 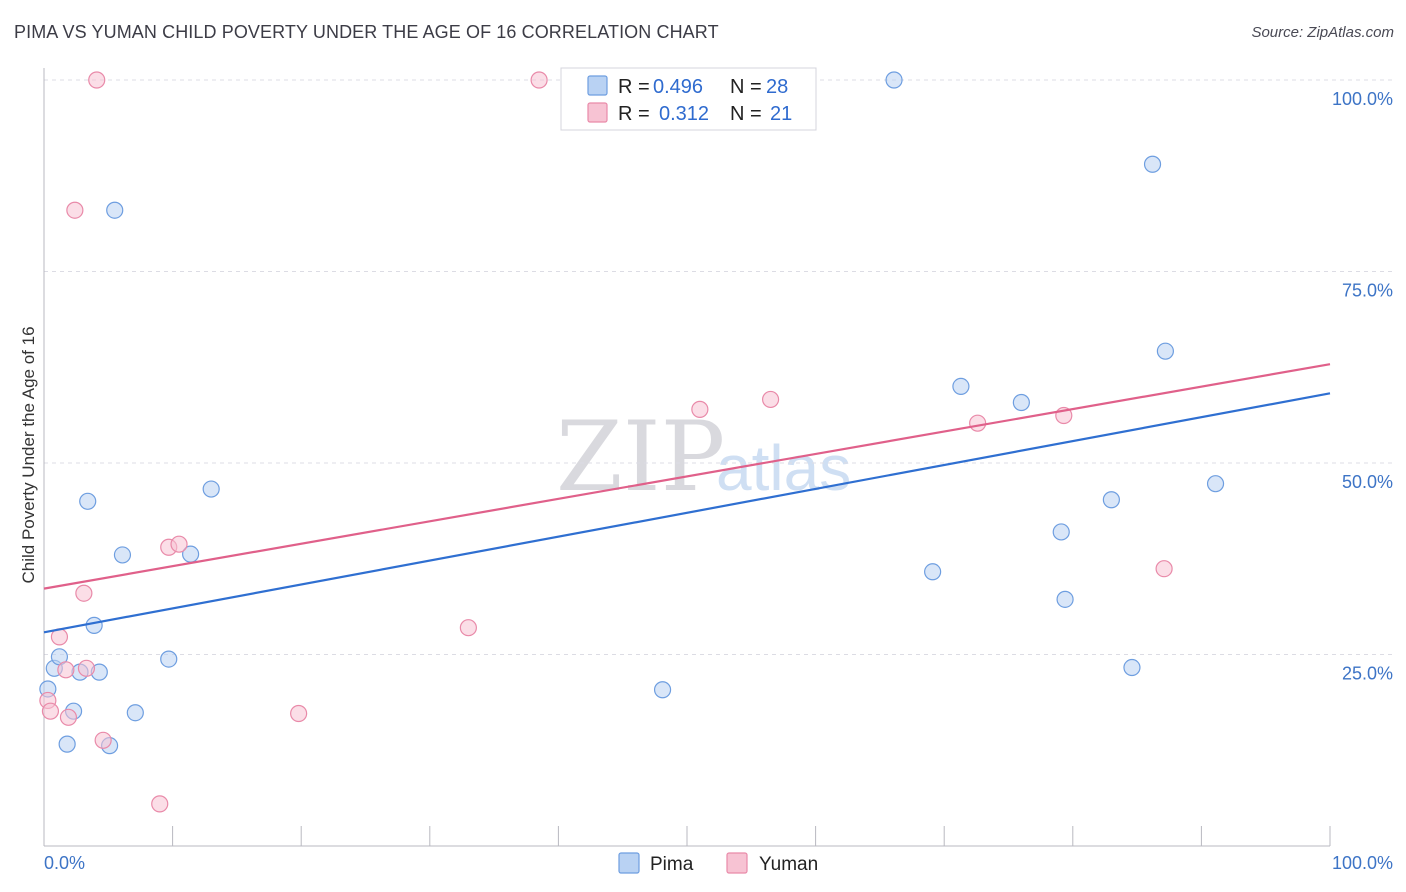 I want to click on bottom-legend-swatch-pima, so click(x=629, y=863).